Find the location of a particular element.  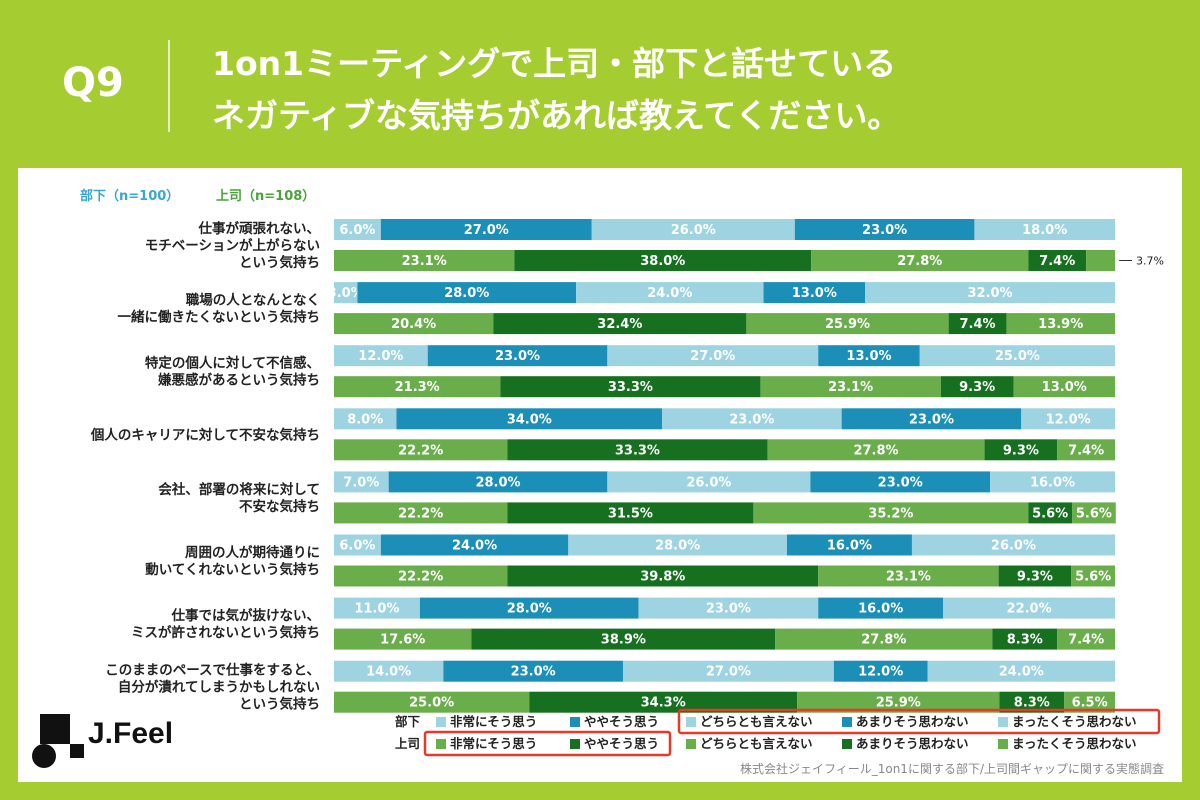

data-label-sub-7-4: 16.0% is located at coordinates (880, 609).